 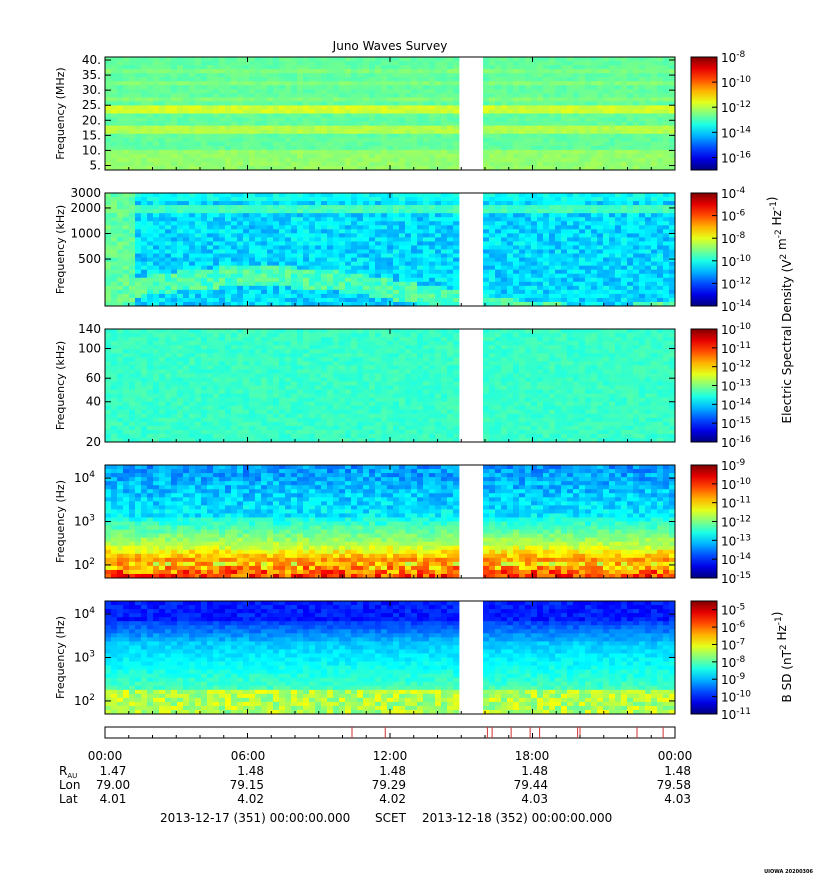 What do you see at coordinates (674, 785) in the screenshot?
I see `ephemeris-value: 79.58` at bounding box center [674, 785].